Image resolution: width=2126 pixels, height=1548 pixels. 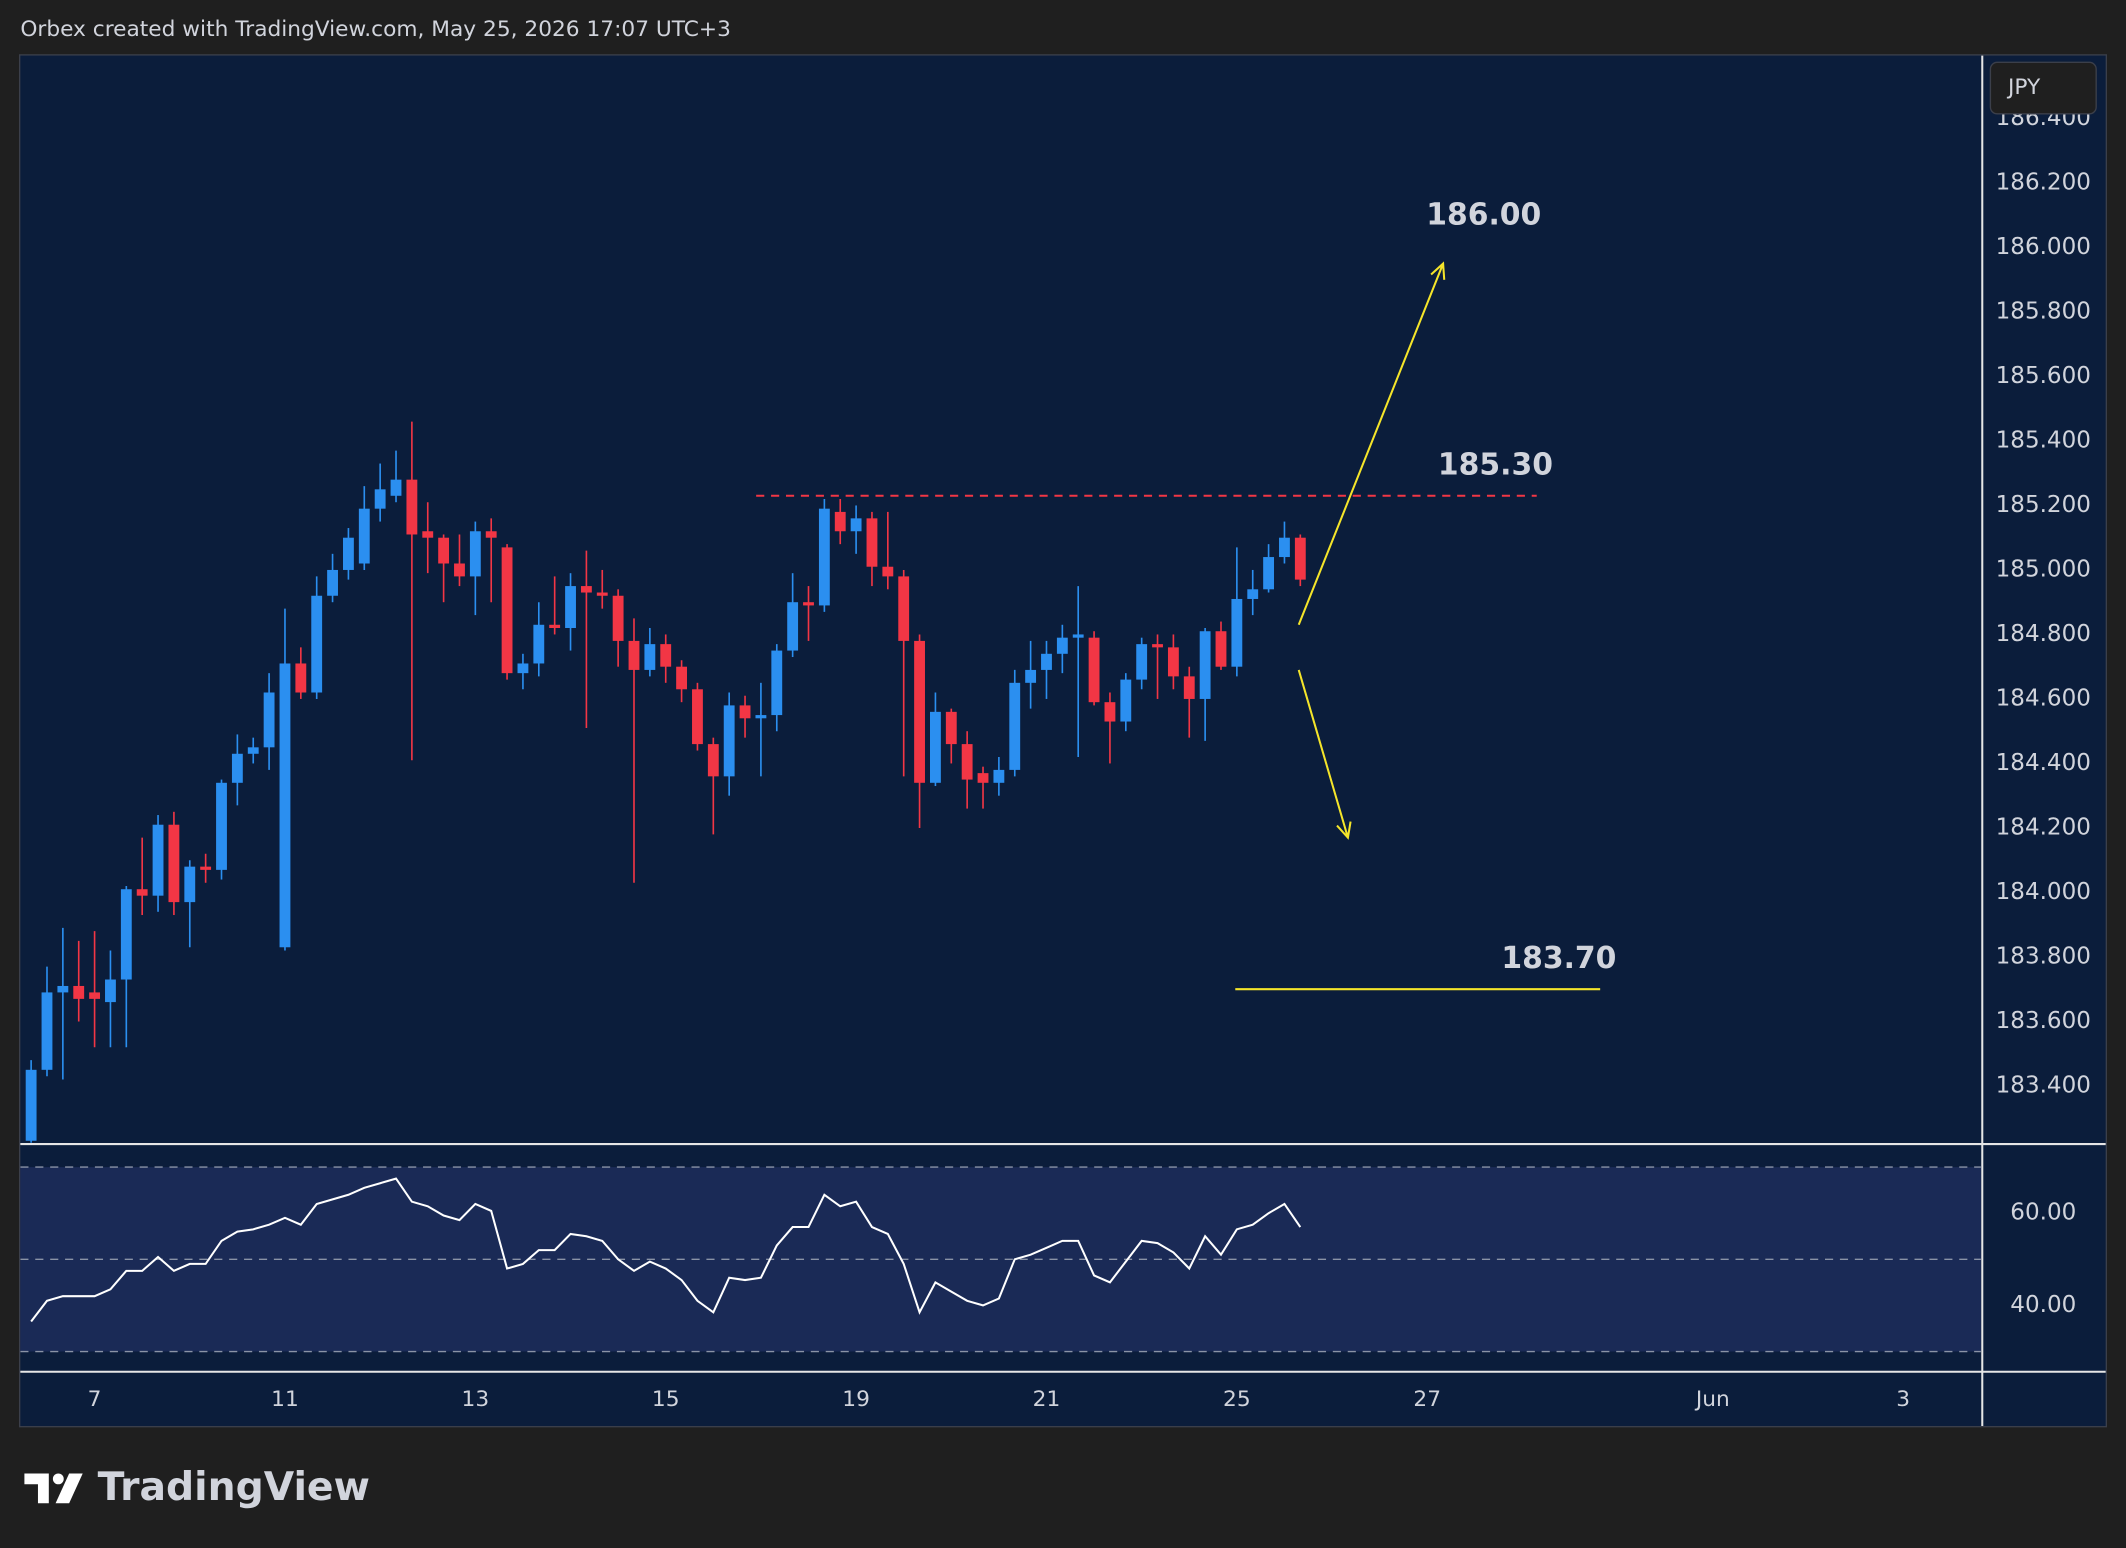 What do you see at coordinates (234, 1487) in the screenshot?
I see `logo-text: TradingView` at bounding box center [234, 1487].